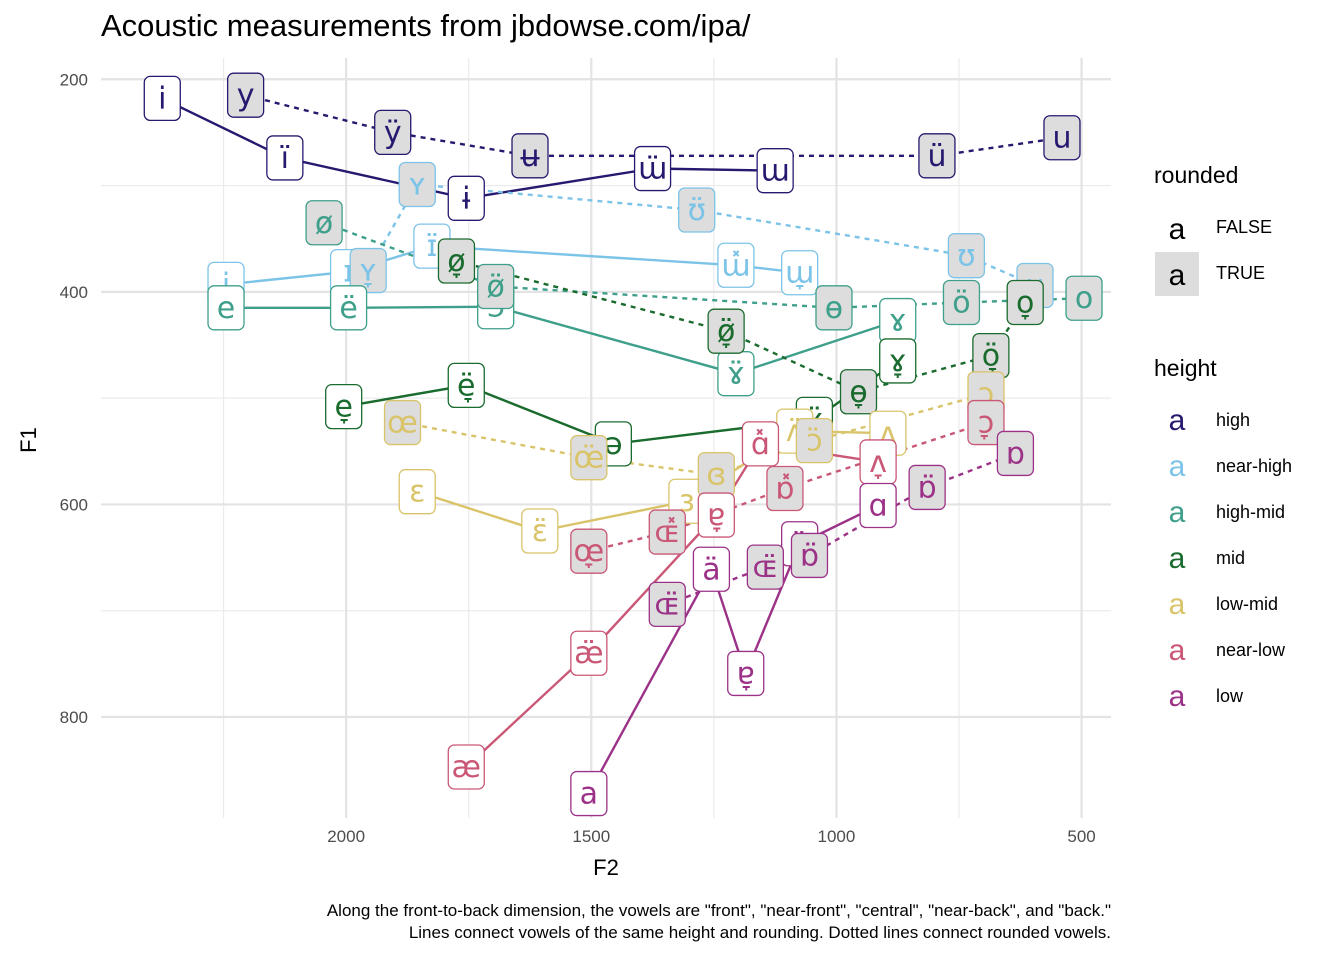 This screenshot has width=1344, height=960. What do you see at coordinates (589, 793) in the screenshot?
I see `vowel-point: a` at bounding box center [589, 793].